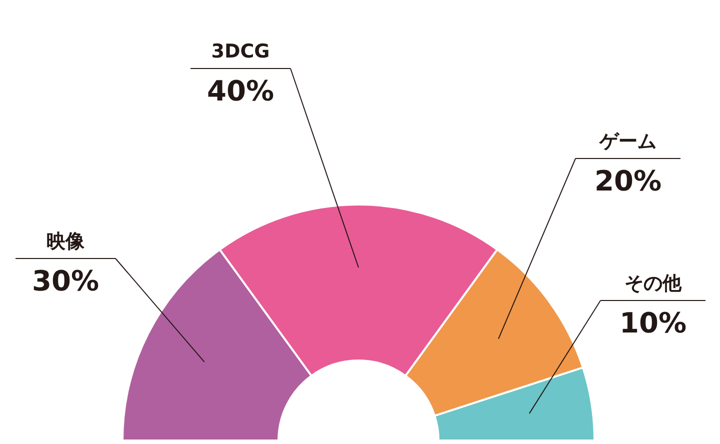 The height and width of the screenshot is (444, 720). I want to click on slice-label: その他, so click(653, 283).